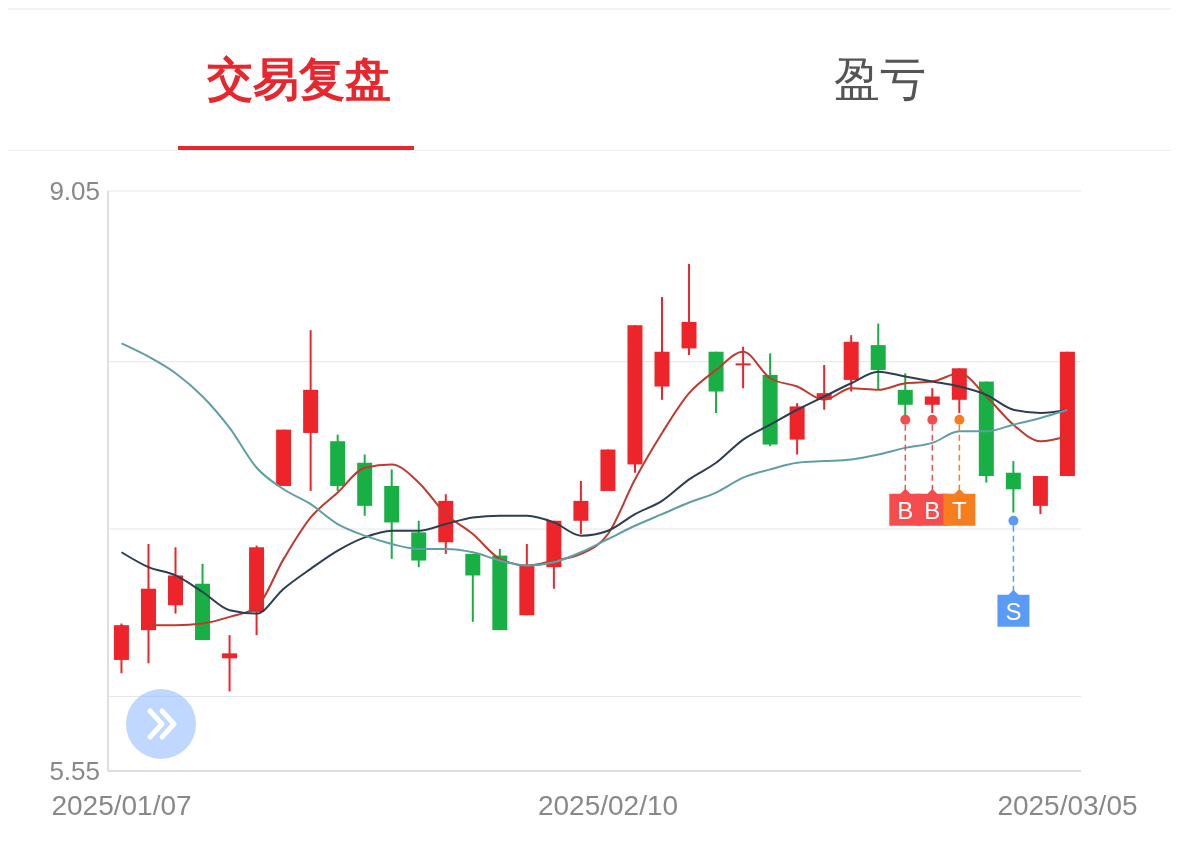 Image resolution: width=1179 pixels, height=864 pixels. Describe the element at coordinates (960, 510) in the screenshot. I see `annotation: T` at that location.